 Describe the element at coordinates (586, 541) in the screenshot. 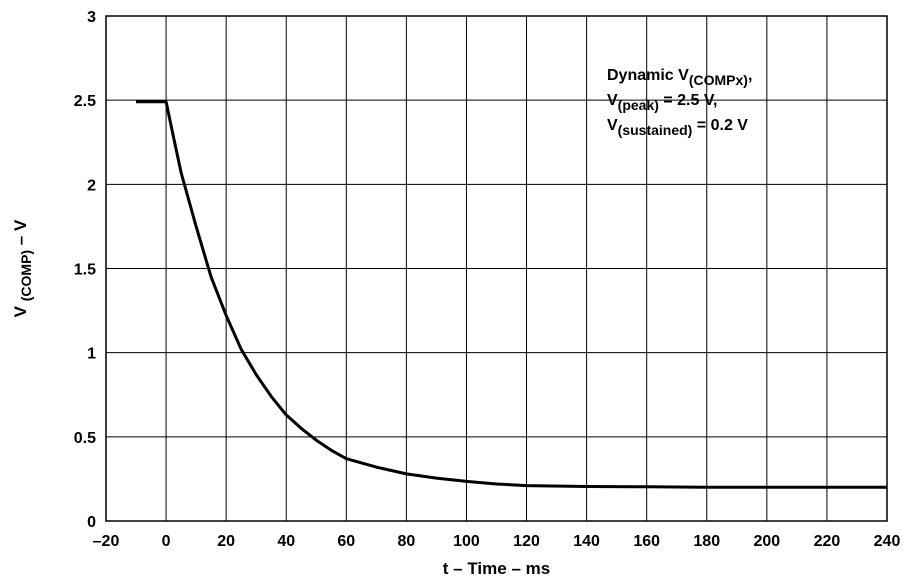

I see `x-tick-label: 140` at that location.